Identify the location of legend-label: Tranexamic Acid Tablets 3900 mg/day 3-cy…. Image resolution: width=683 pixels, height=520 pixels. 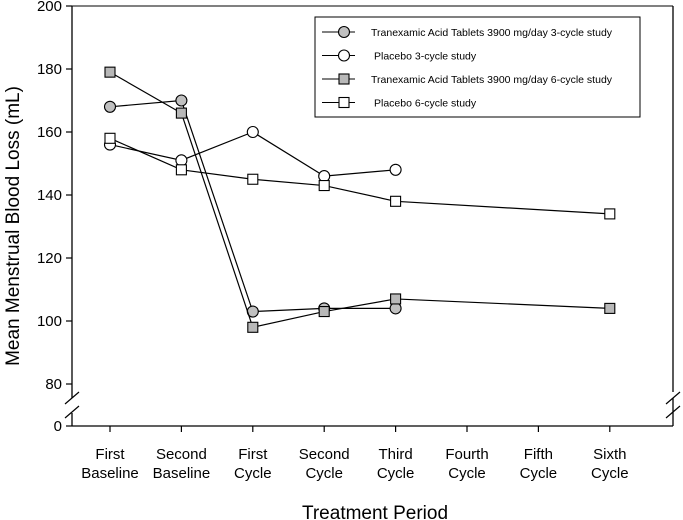
(492, 33).